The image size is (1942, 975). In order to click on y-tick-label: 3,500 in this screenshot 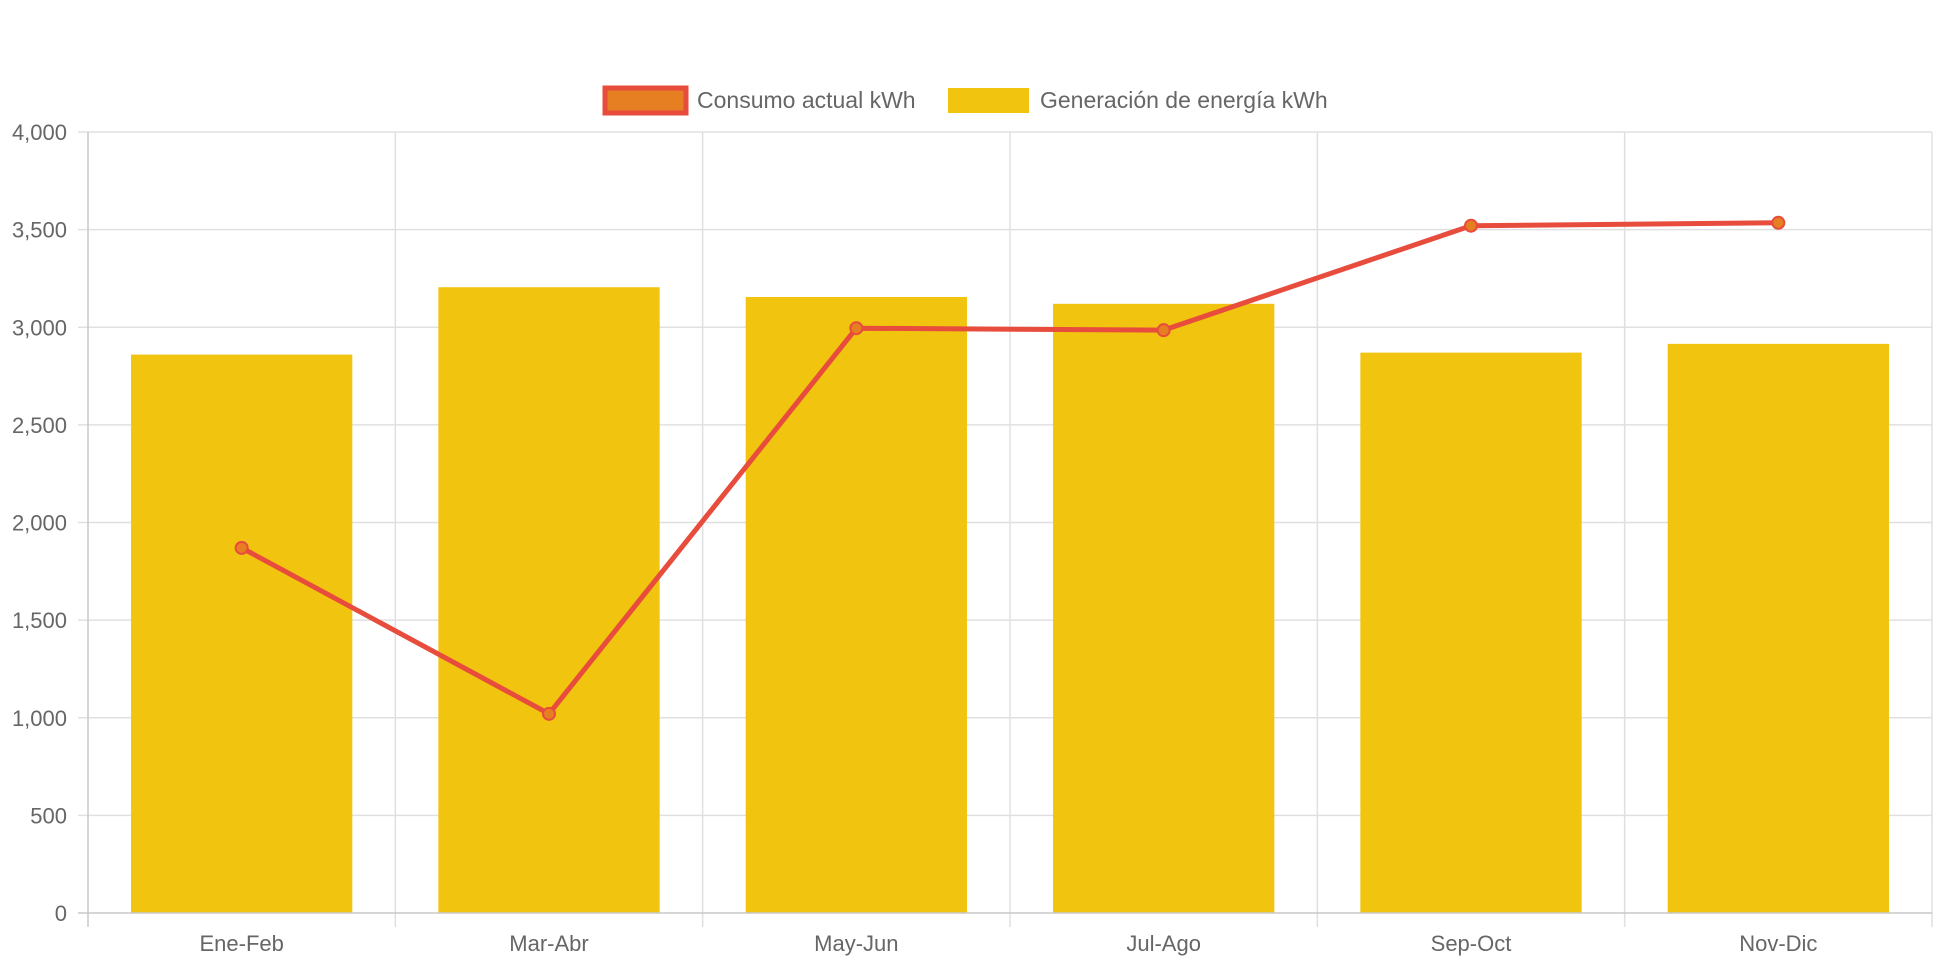, I will do `click(39, 230)`.